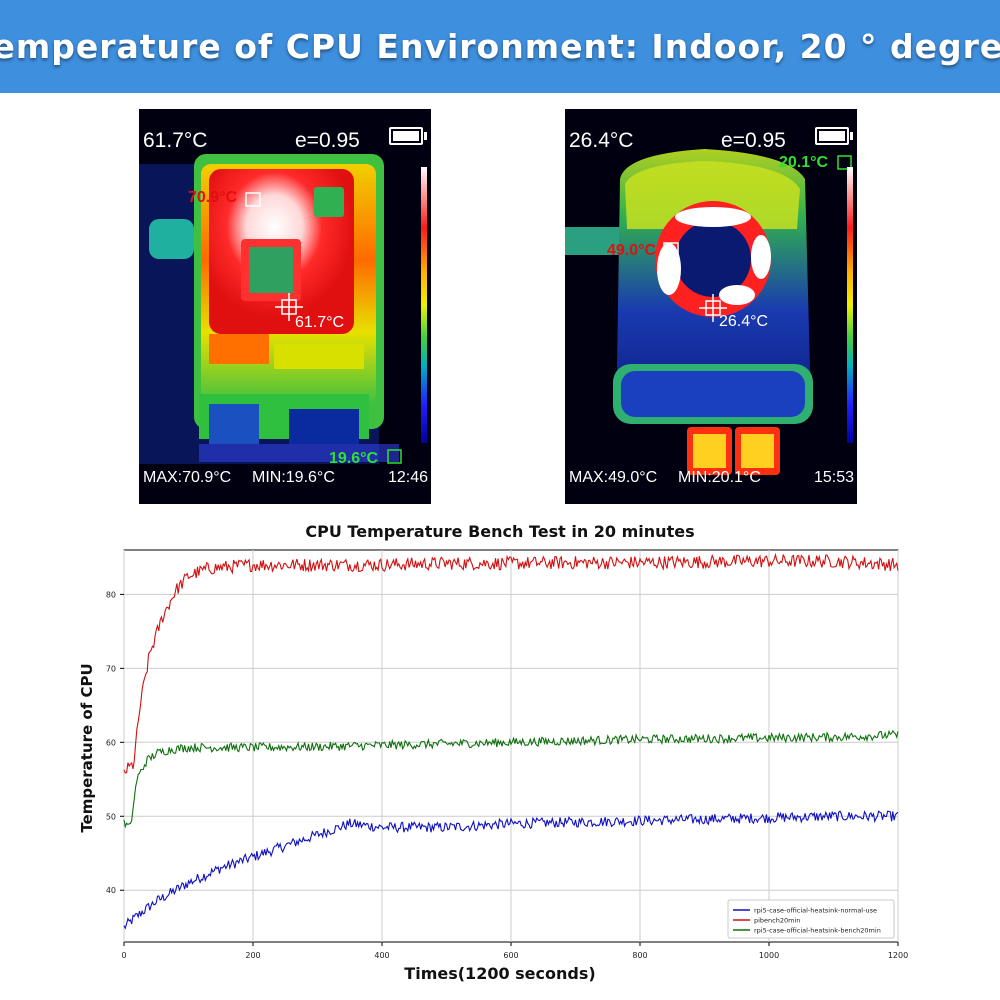 The height and width of the screenshot is (1000, 1000). I want to click on x-tick-label: 400, so click(381, 955).